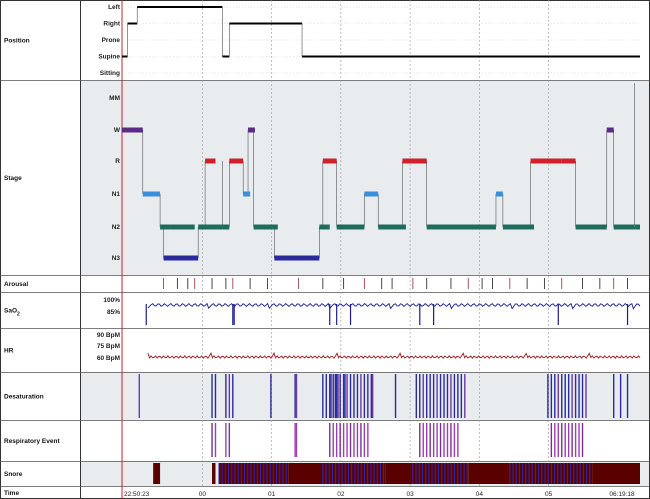  What do you see at coordinates (110, 73) in the screenshot?
I see `position-level-label: Sitting` at bounding box center [110, 73].